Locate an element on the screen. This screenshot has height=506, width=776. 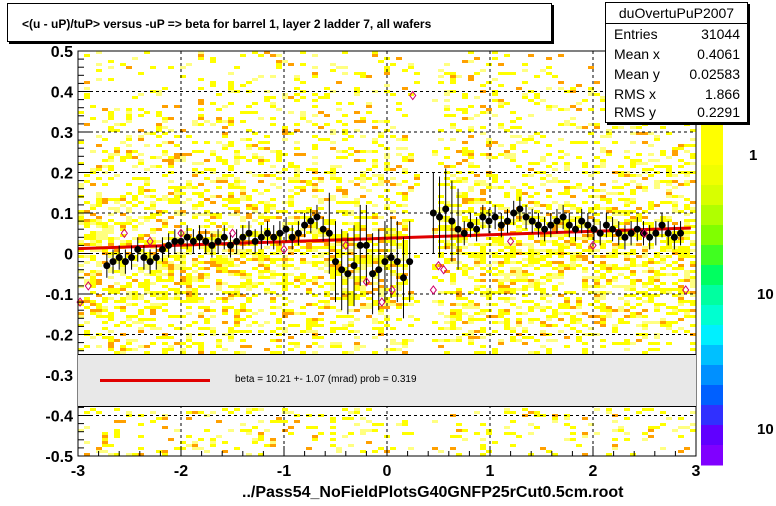
y-tick-label: 0.4 is located at coordinates (62, 93).